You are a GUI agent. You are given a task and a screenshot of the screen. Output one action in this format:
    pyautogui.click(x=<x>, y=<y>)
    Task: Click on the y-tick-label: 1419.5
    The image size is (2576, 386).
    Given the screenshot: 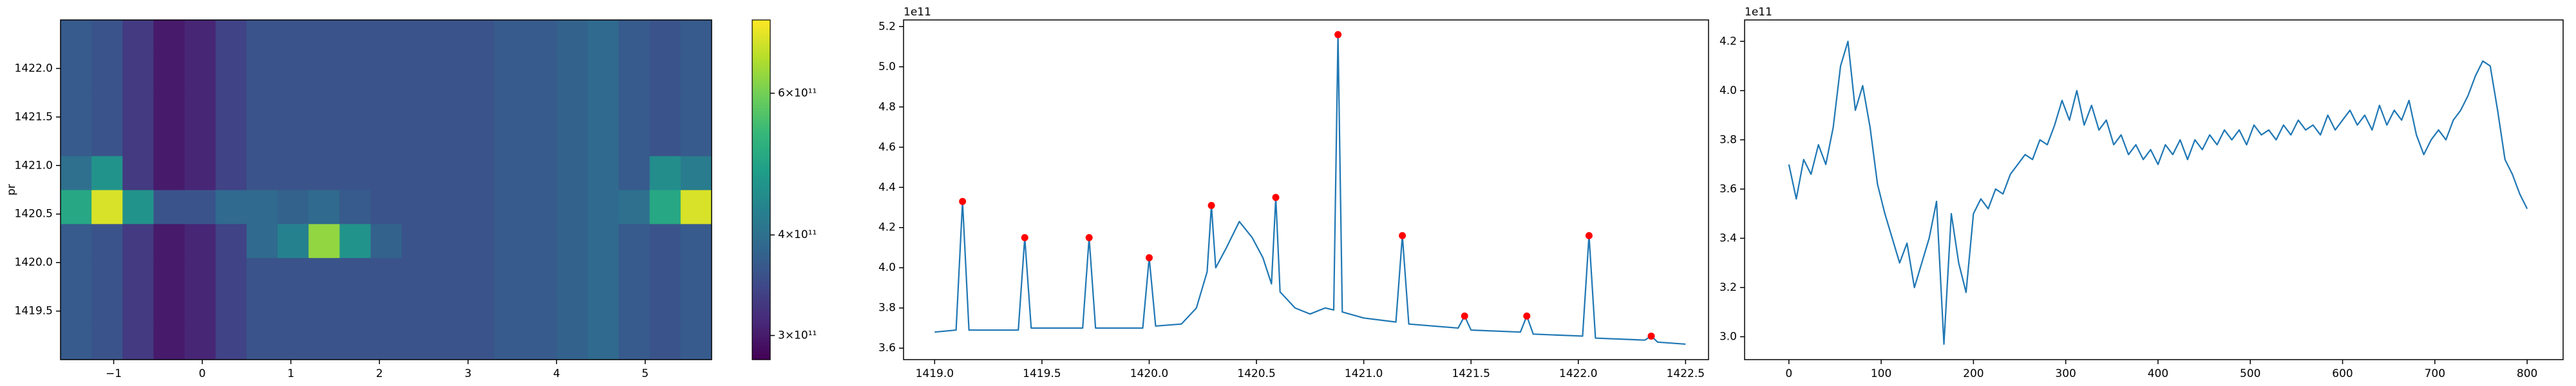 What is the action you would take?
    pyautogui.click(x=34, y=311)
    